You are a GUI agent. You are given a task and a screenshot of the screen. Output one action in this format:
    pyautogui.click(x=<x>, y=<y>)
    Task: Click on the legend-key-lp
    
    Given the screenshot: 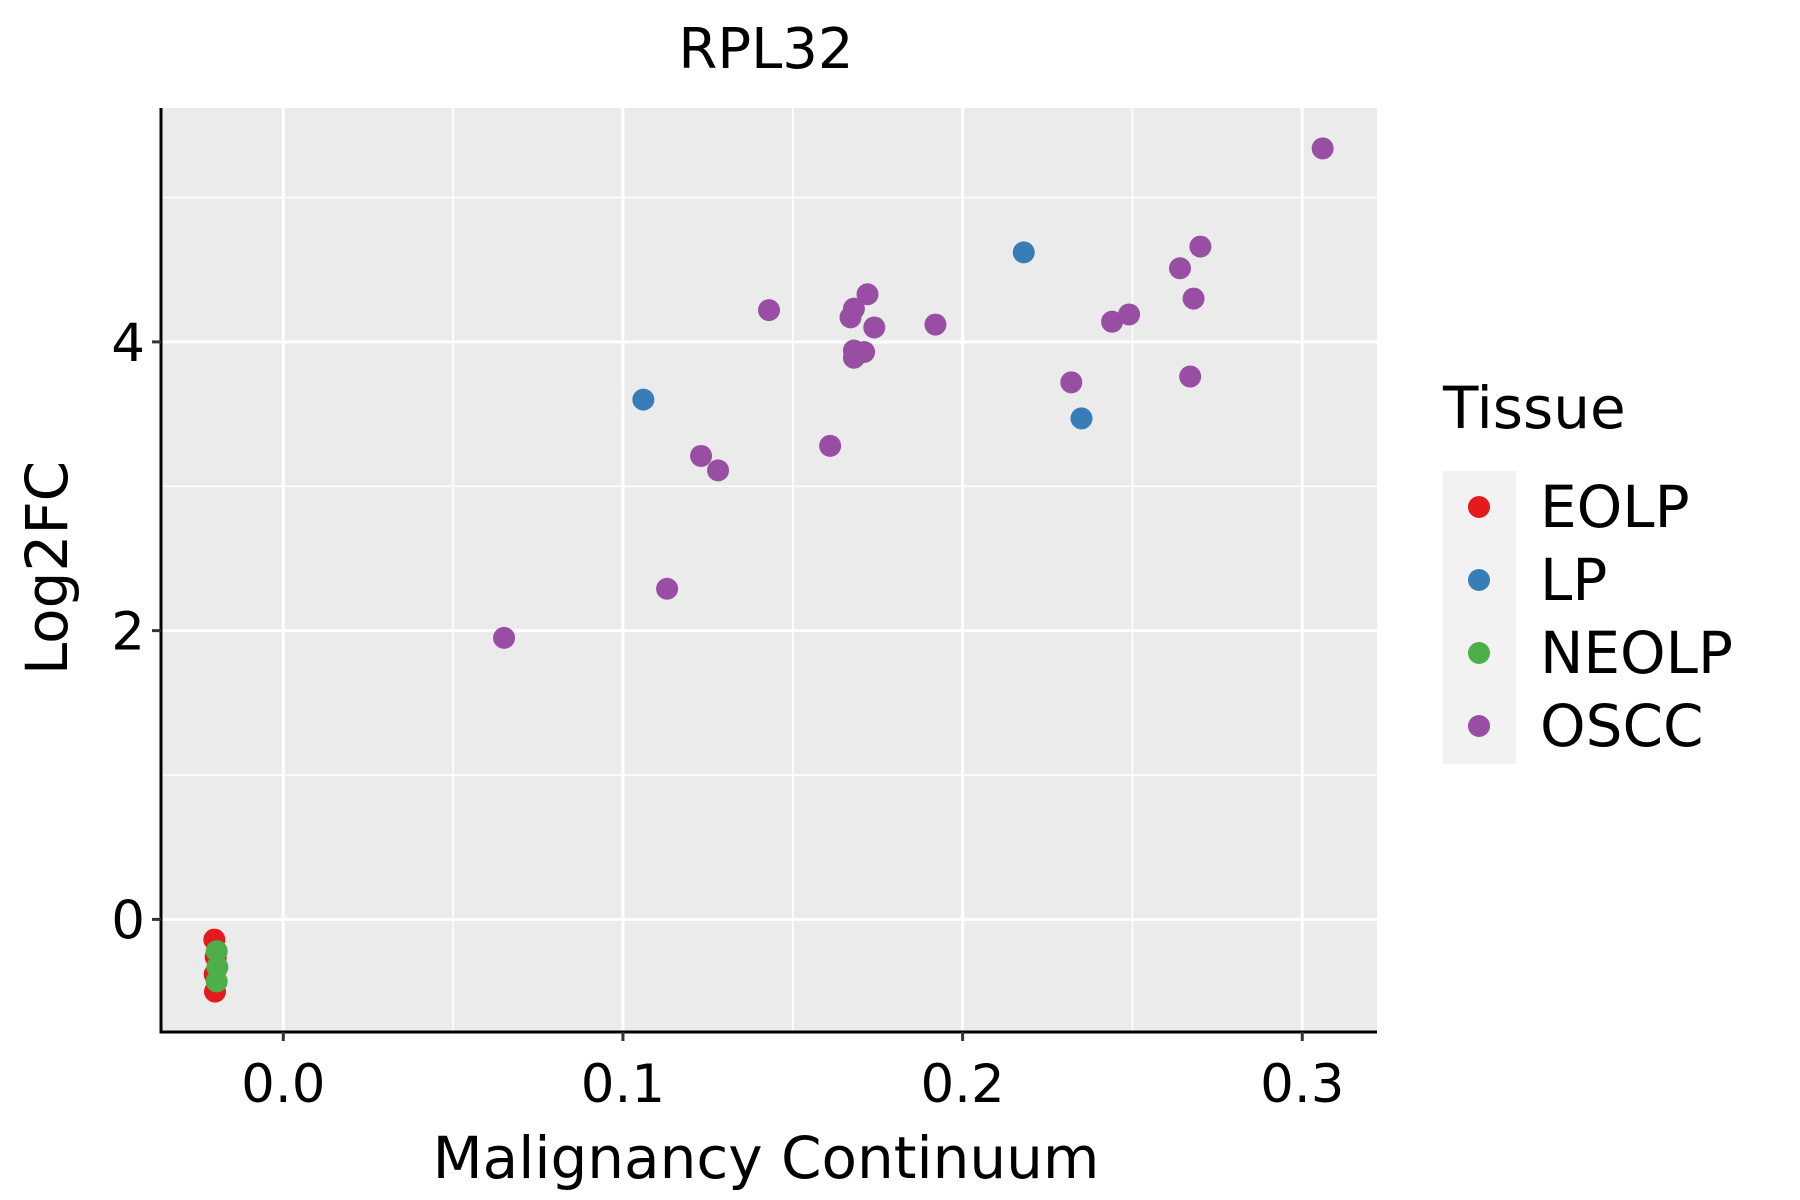 What is the action you would take?
    pyautogui.click(x=1479, y=580)
    